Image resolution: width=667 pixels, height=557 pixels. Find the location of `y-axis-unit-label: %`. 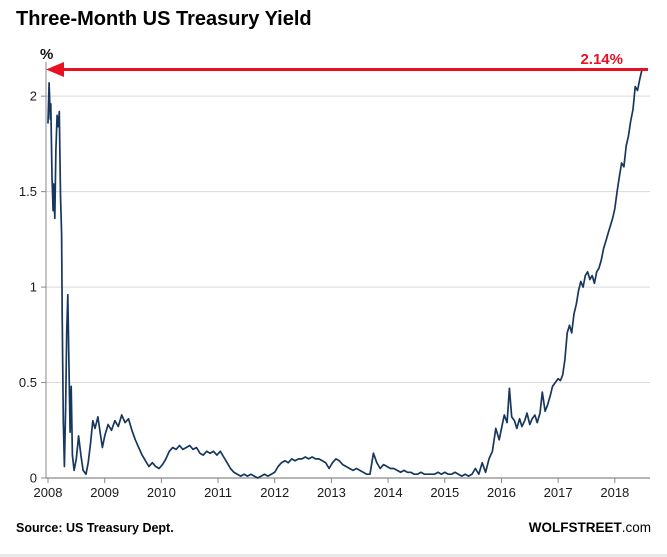

y-axis-unit-label: % is located at coordinates (47, 54).